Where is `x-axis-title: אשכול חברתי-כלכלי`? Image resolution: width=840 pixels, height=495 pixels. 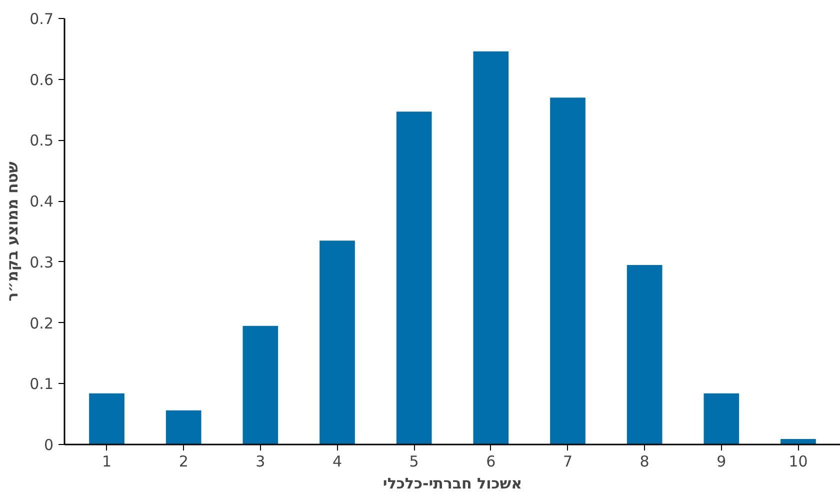 x-axis-title: אשכול חברתי-כלכלי is located at coordinates (452, 483).